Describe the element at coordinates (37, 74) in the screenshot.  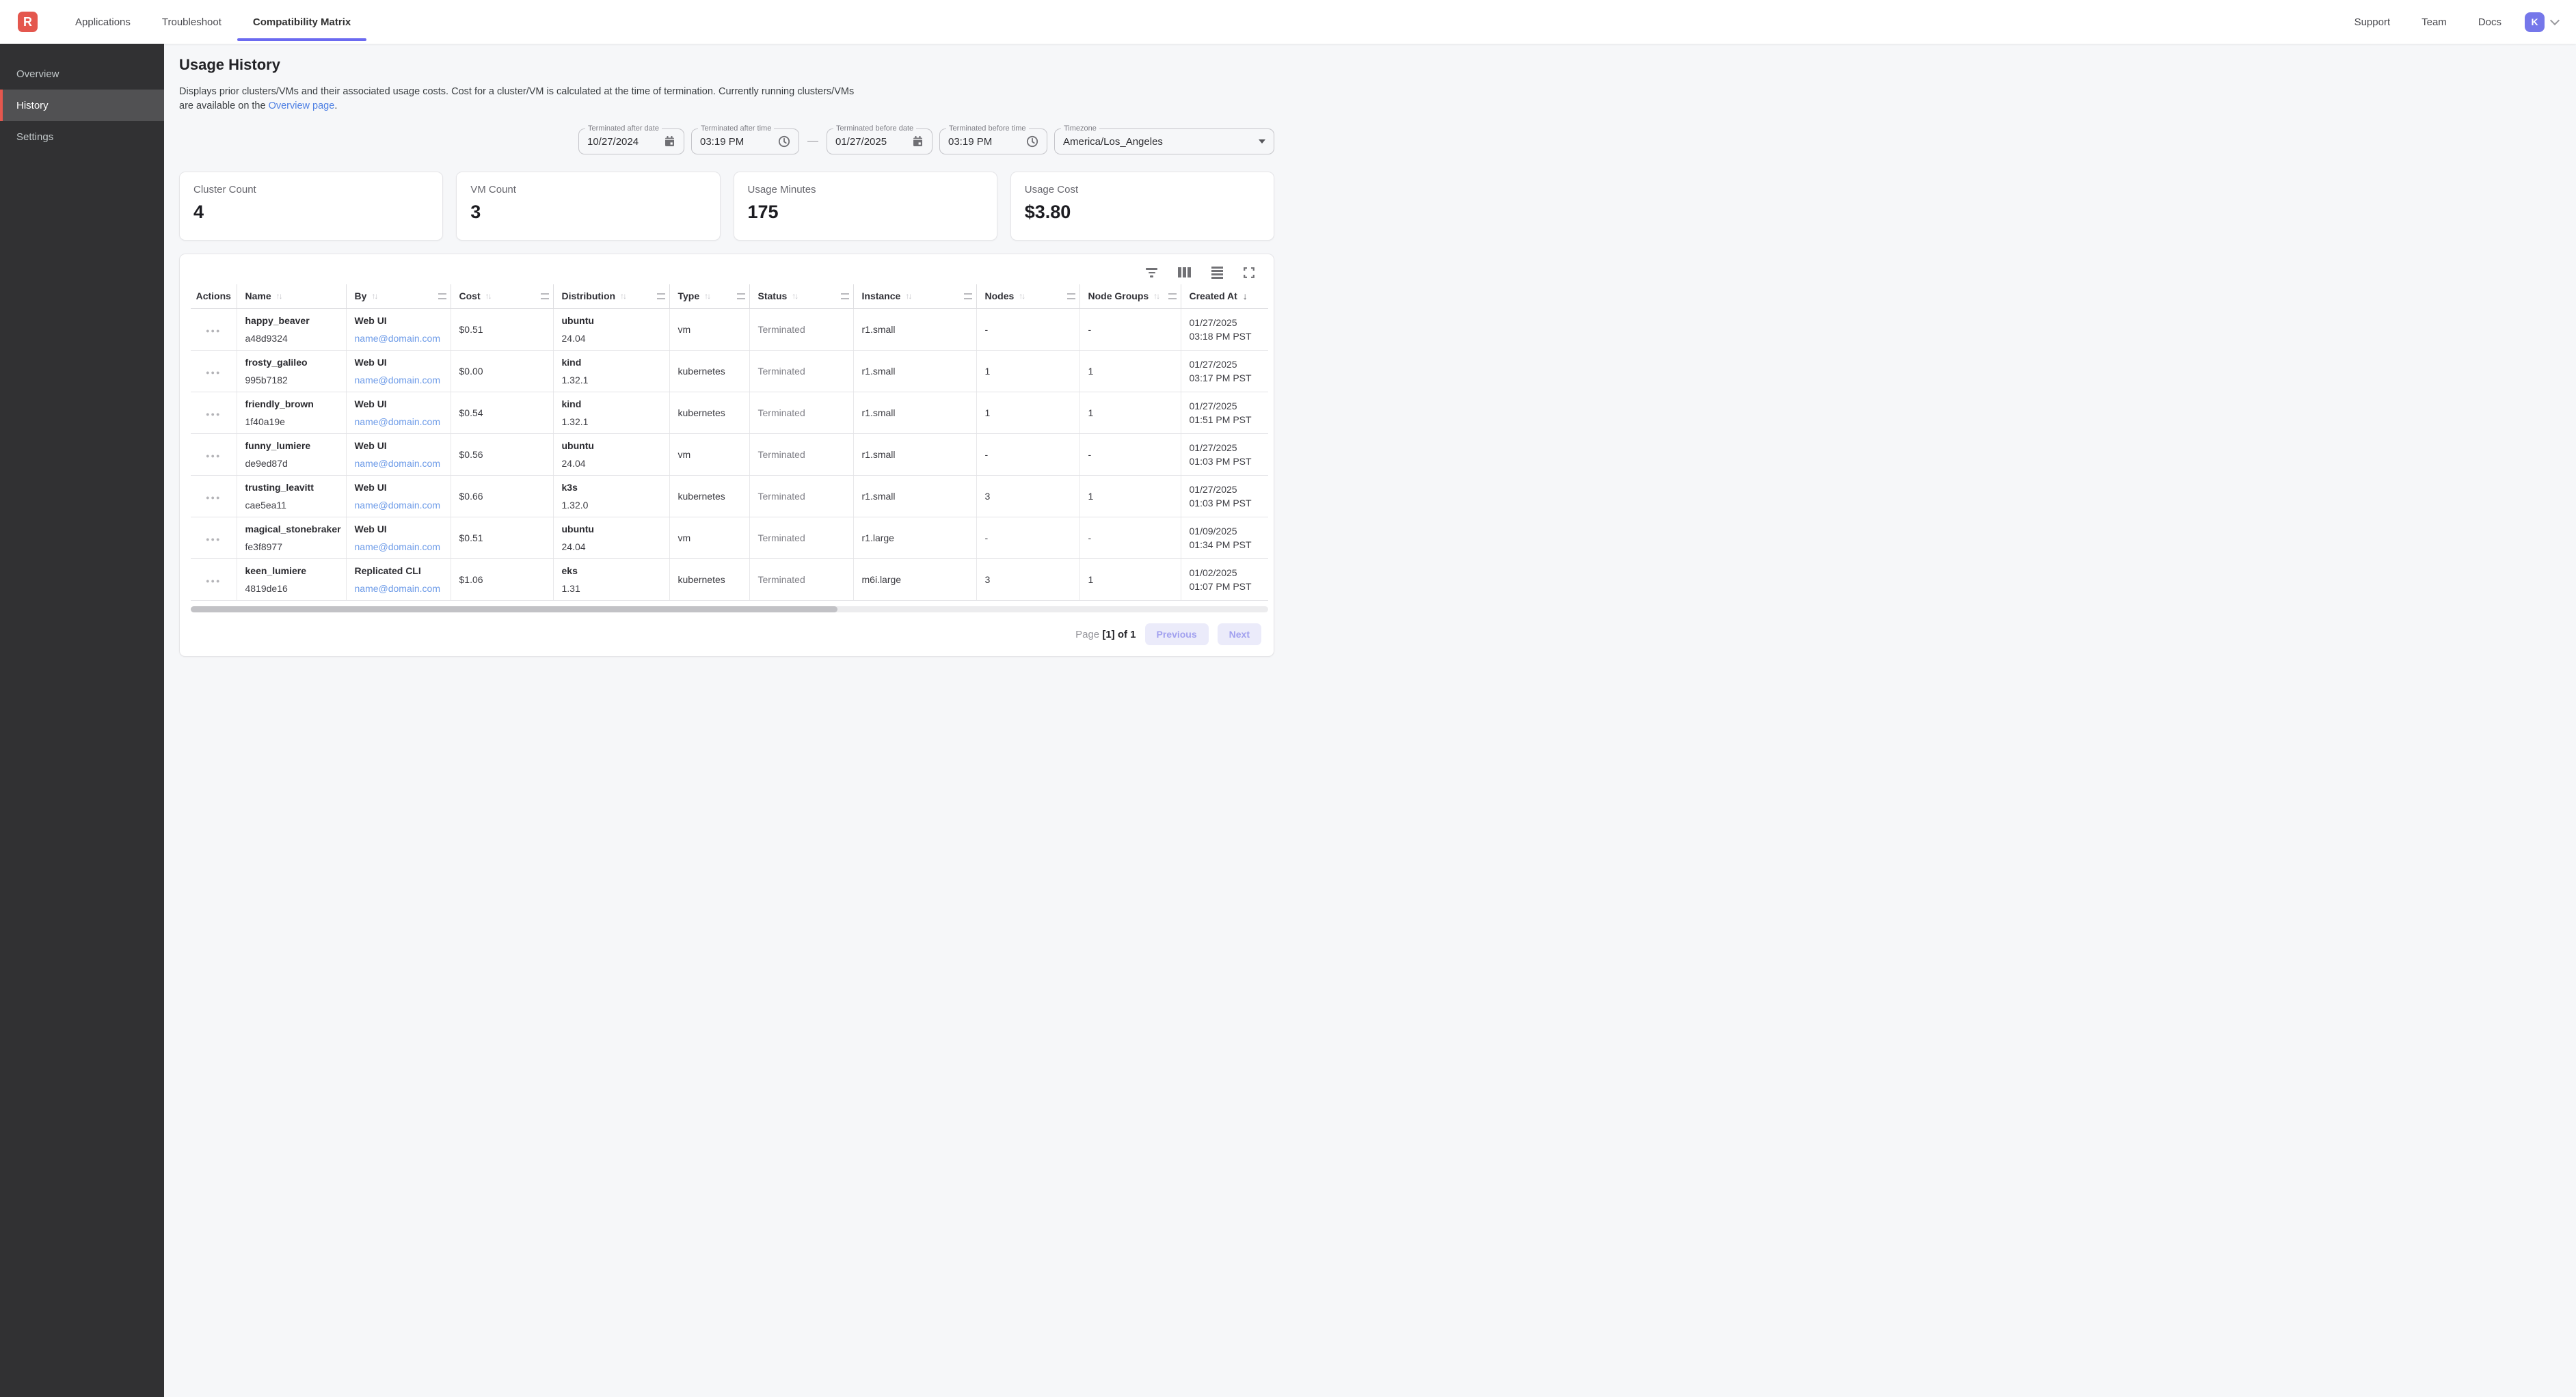
I see `sidebar-item-overview: Overview` at that location.